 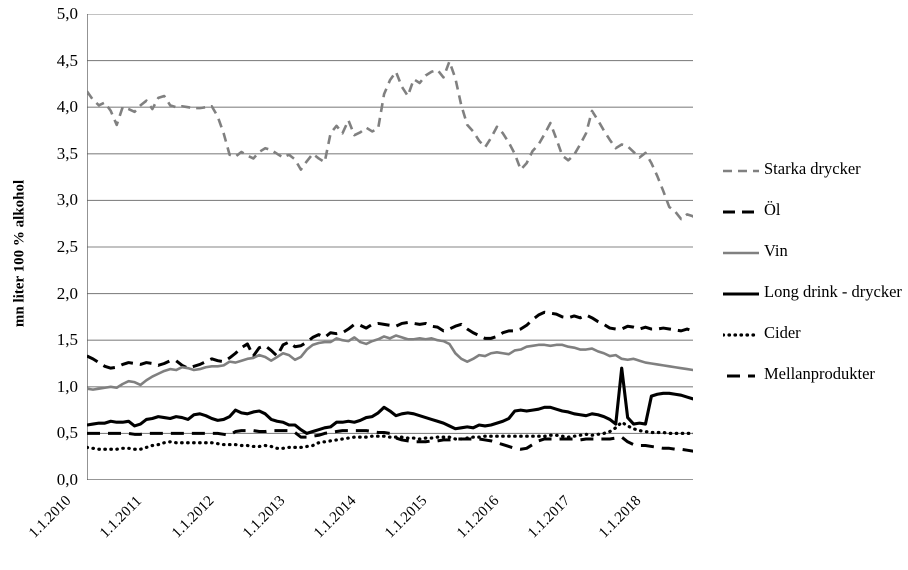 What do you see at coordinates (772, 209) in the screenshot?
I see `legend-label: Öl` at bounding box center [772, 209].